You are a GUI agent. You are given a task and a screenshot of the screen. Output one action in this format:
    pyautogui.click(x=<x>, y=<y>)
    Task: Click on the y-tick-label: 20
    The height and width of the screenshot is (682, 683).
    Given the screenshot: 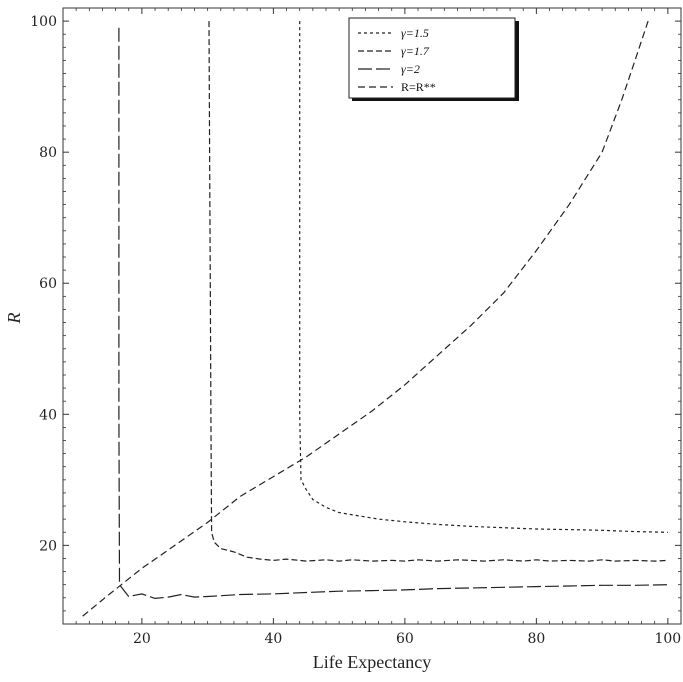 What is the action you would take?
    pyautogui.click(x=48, y=546)
    